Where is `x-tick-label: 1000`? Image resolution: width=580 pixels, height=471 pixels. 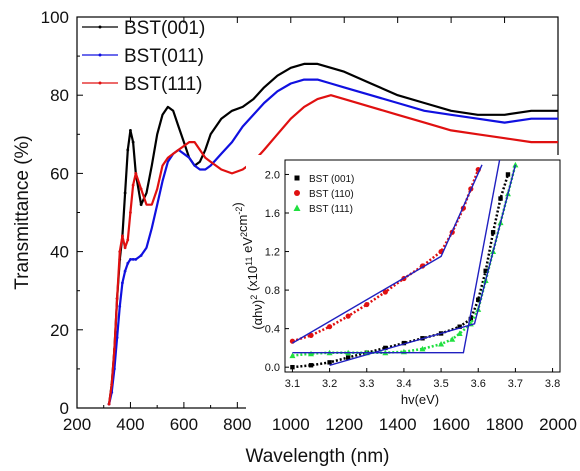
x-tick-label: 1000 is located at coordinates (291, 424).